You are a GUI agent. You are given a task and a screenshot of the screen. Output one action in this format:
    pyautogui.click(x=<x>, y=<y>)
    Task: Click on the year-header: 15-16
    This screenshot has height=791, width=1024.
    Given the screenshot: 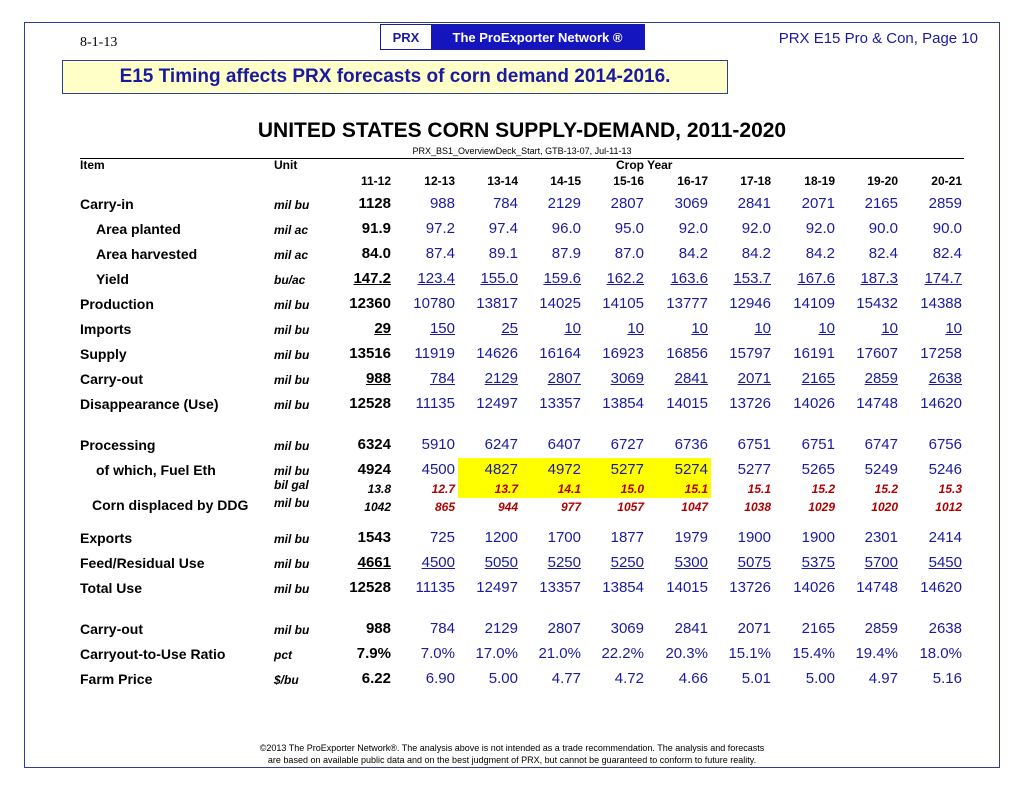 What is the action you would take?
    pyautogui.click(x=628, y=181)
    